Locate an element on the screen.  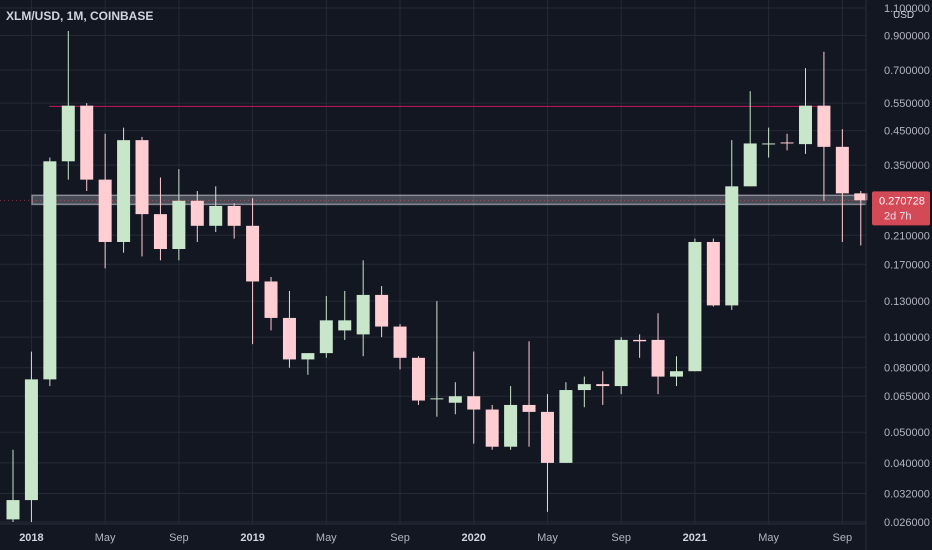
current-price-badge is located at coordinates (901, 208).